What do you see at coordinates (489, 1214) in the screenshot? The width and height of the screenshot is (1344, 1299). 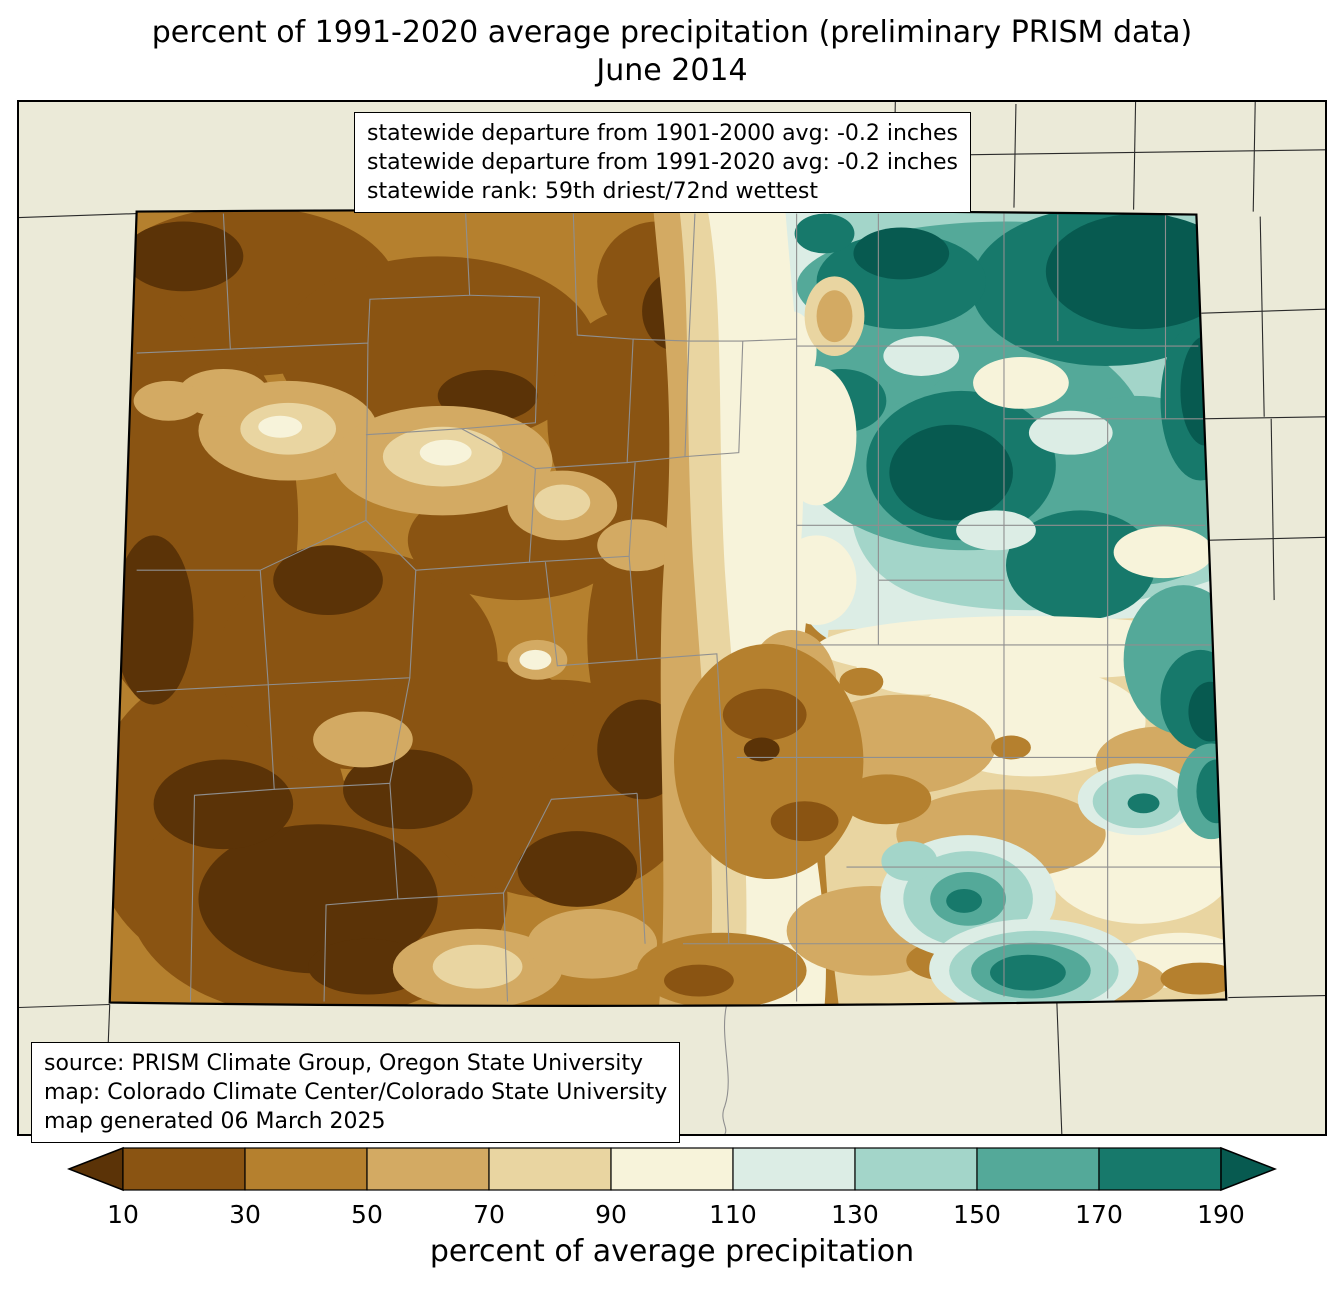 I see `colorbar-tick: 70` at bounding box center [489, 1214].